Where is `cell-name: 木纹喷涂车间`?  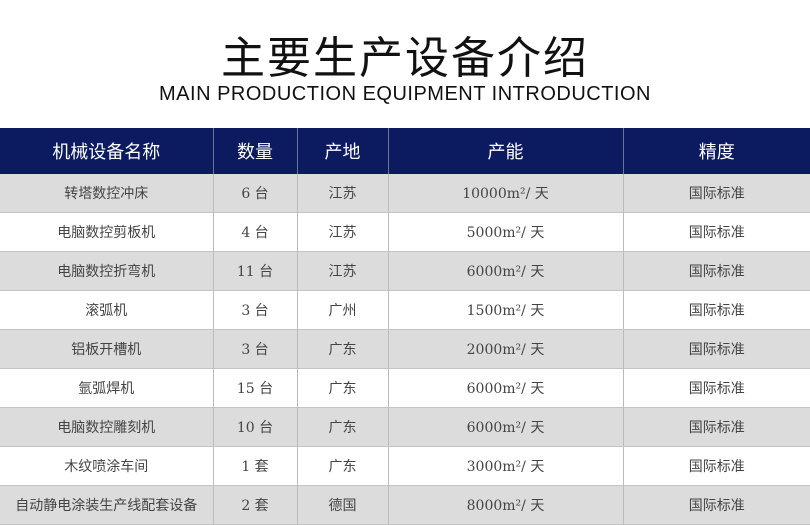
cell-name: 木纹喷涂车间 is located at coordinates (107, 466).